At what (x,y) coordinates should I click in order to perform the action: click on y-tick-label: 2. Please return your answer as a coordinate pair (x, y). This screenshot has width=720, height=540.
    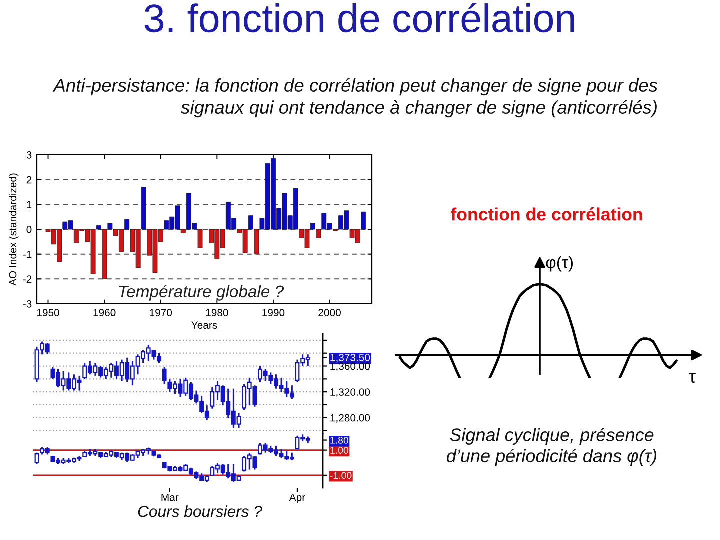
    Looking at the image, I should click on (29, 180).